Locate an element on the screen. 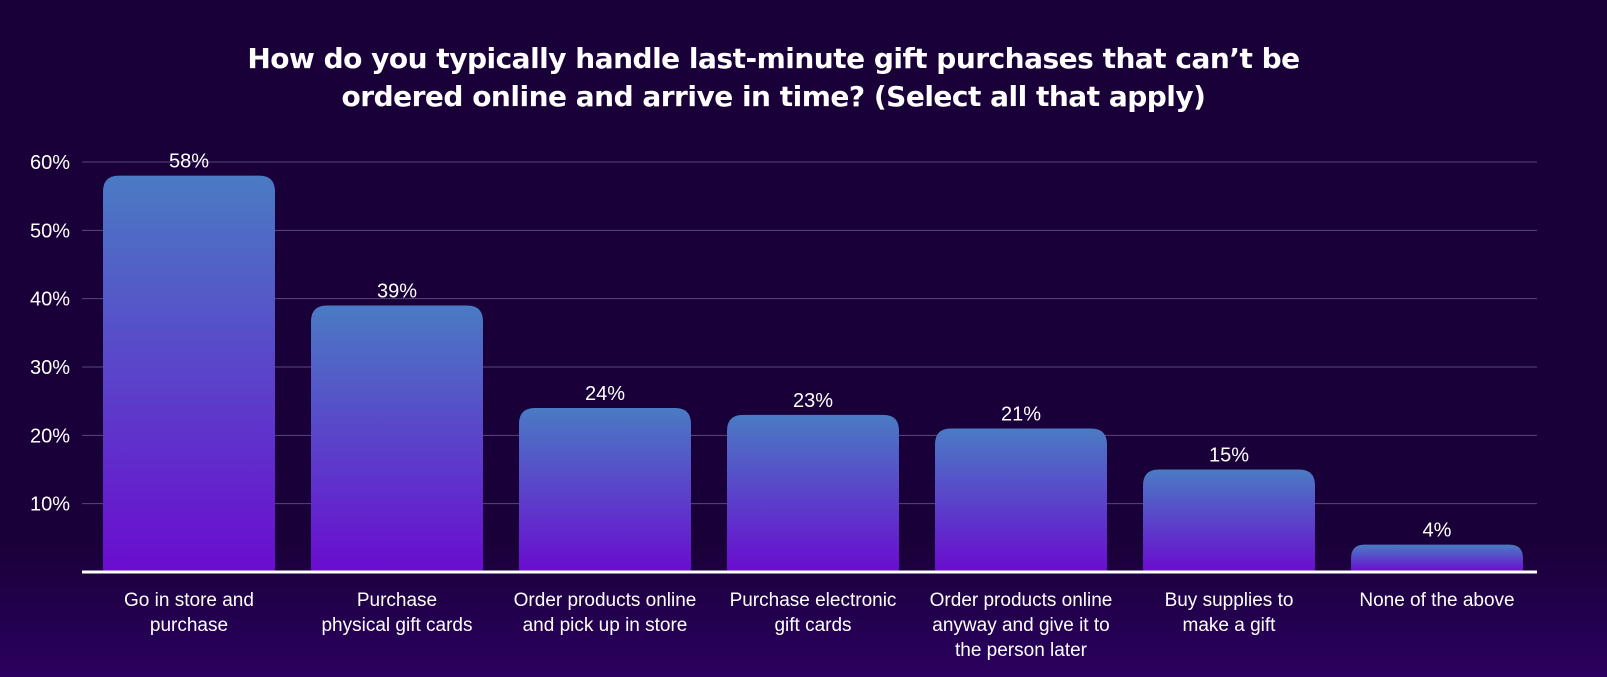 This screenshot has width=1607, height=677. category-label: Buy supplies to is located at coordinates (1229, 600).